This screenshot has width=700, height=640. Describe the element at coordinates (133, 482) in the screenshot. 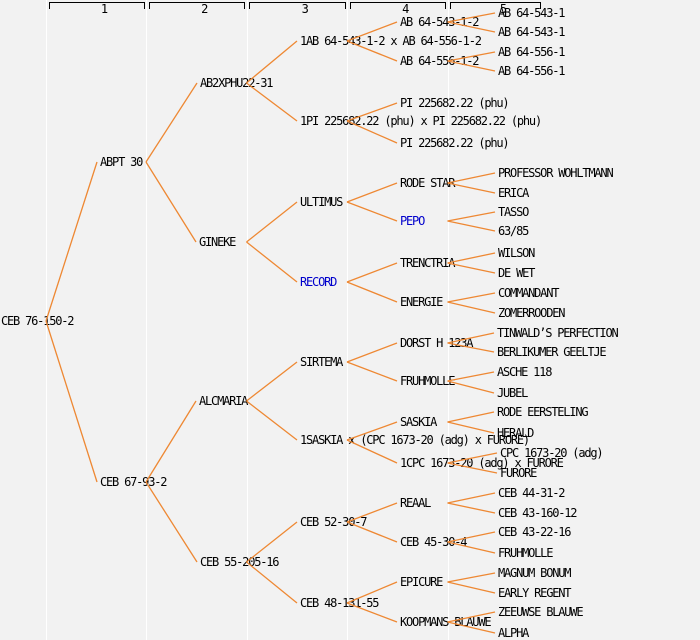

I see `pedigree-node-label: CEB 67-93-2` at that location.